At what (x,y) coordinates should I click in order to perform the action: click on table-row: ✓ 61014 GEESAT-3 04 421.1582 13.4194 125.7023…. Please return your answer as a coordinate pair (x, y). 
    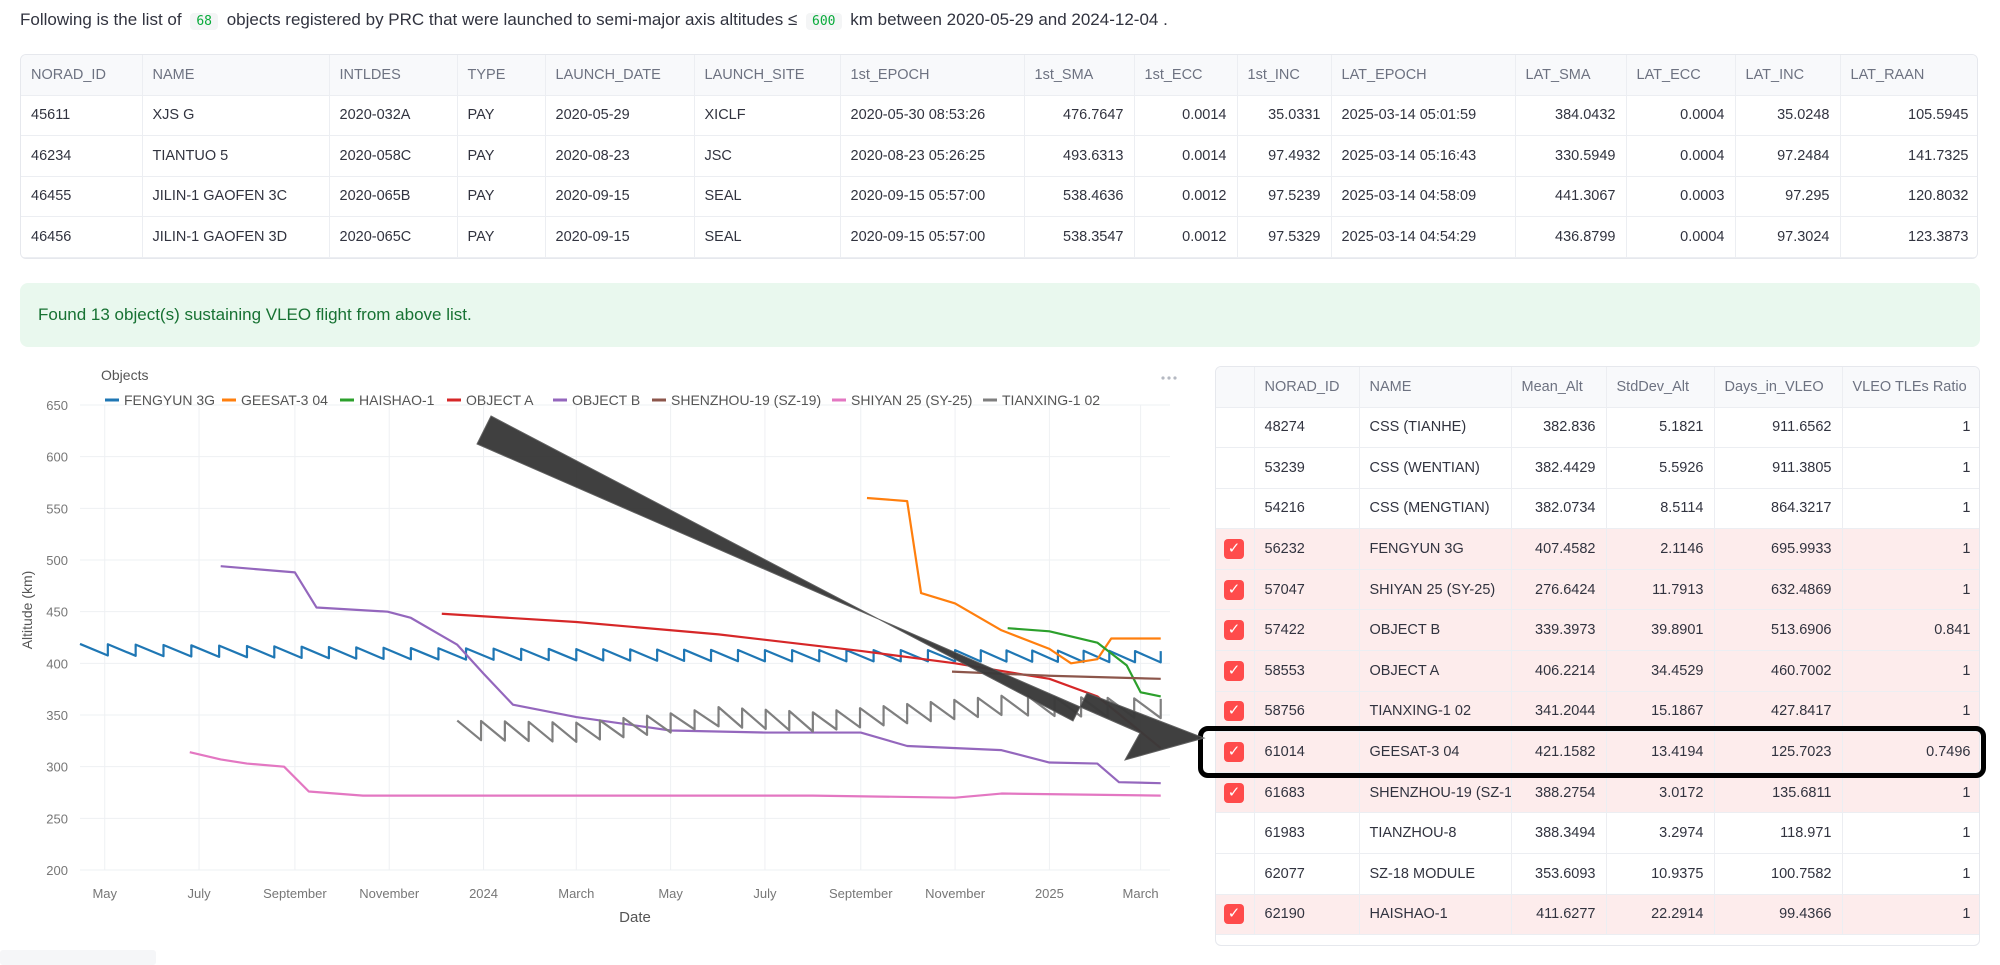
    Looking at the image, I should click on (1597, 752).